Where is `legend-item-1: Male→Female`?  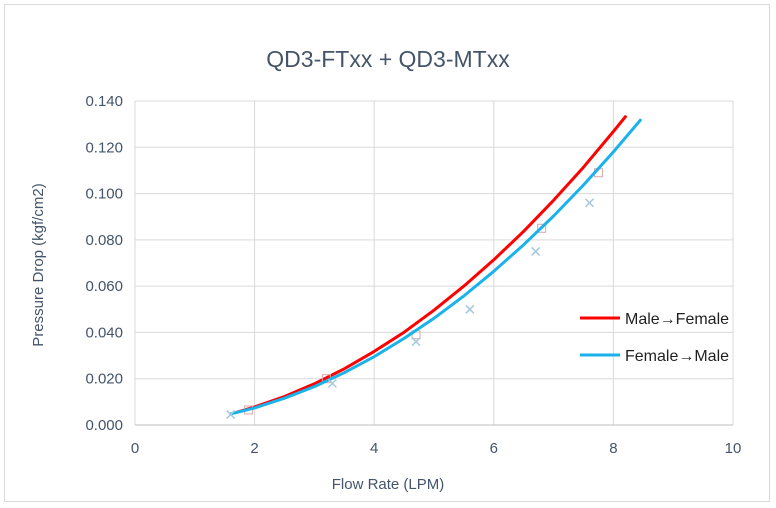 legend-item-1: Male→Female is located at coordinates (654, 319).